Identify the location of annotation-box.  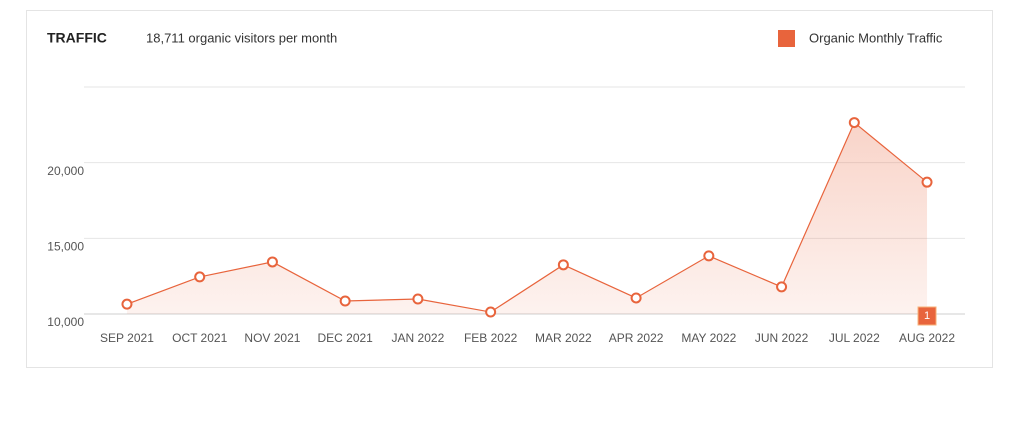
(927, 316).